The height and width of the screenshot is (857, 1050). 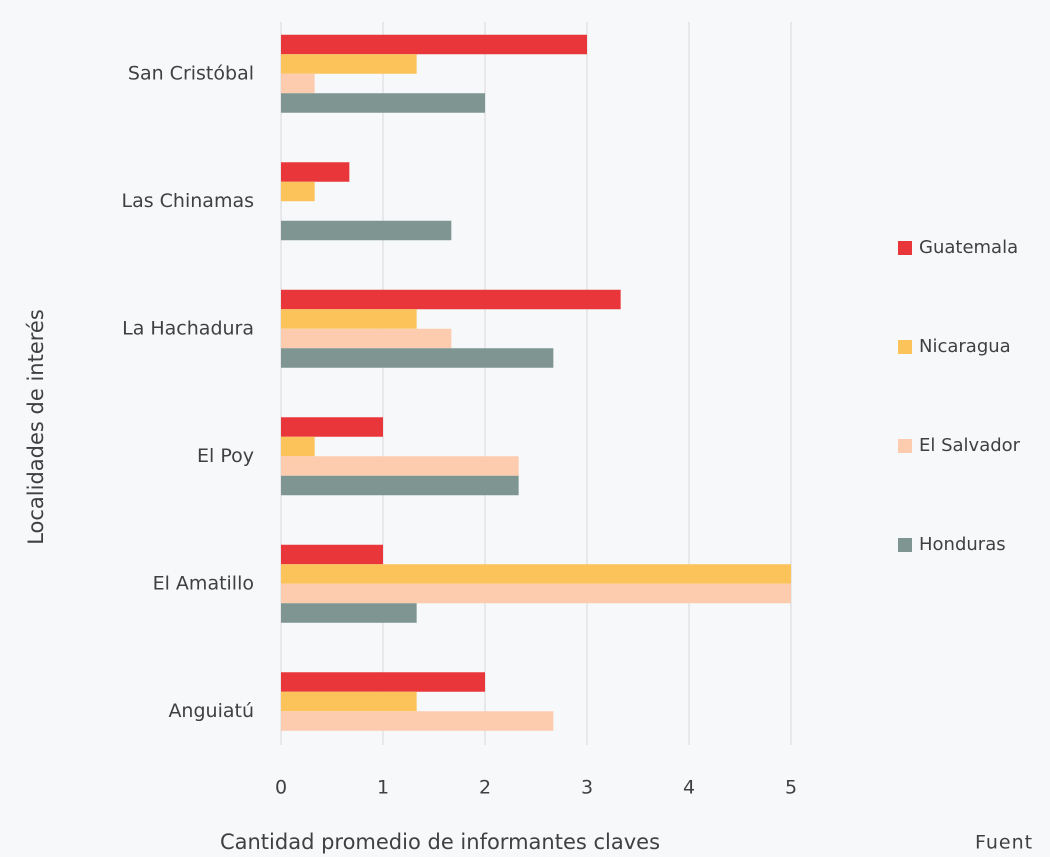 I want to click on x-axis-title: Cantidad promedio de informantes claves, so click(x=440, y=842).